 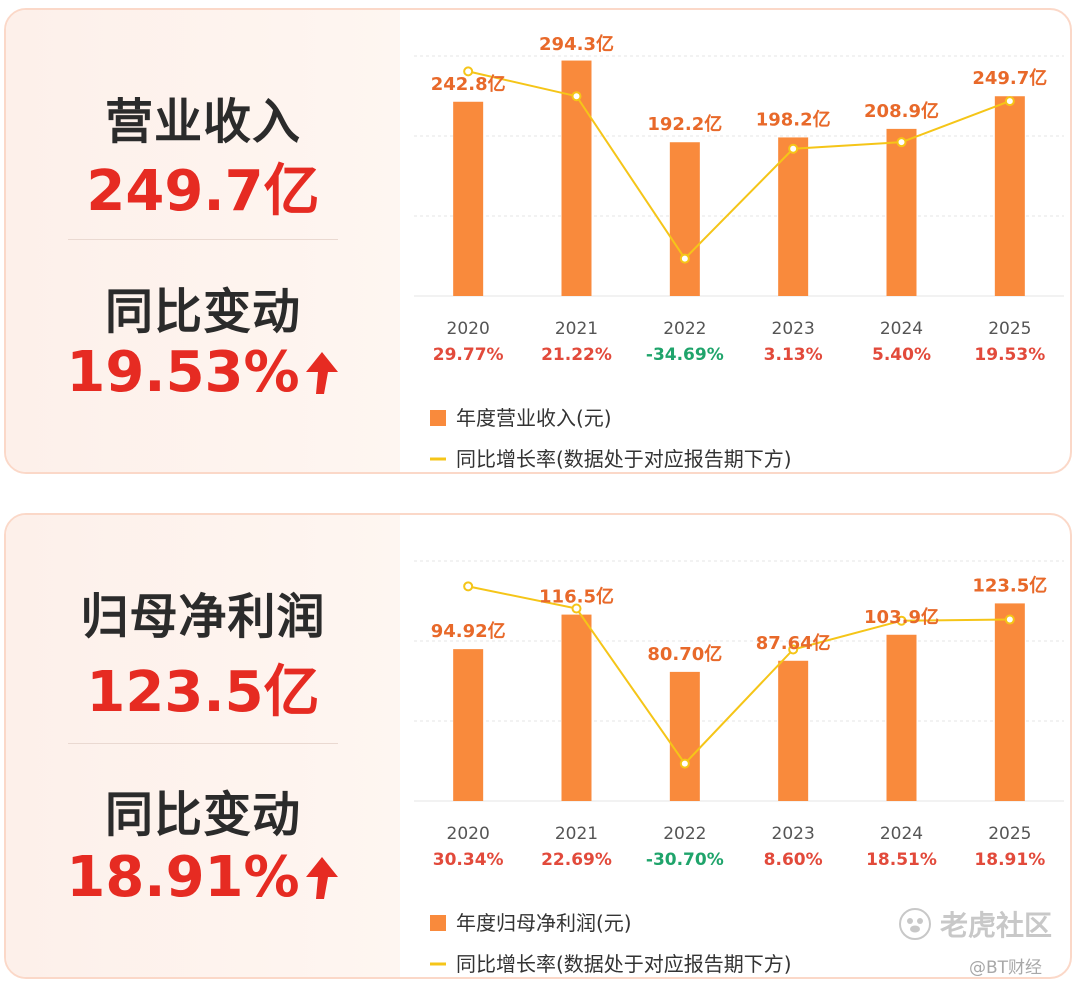 I want to click on growth-value-label: 29.77%, so click(x=468, y=355).